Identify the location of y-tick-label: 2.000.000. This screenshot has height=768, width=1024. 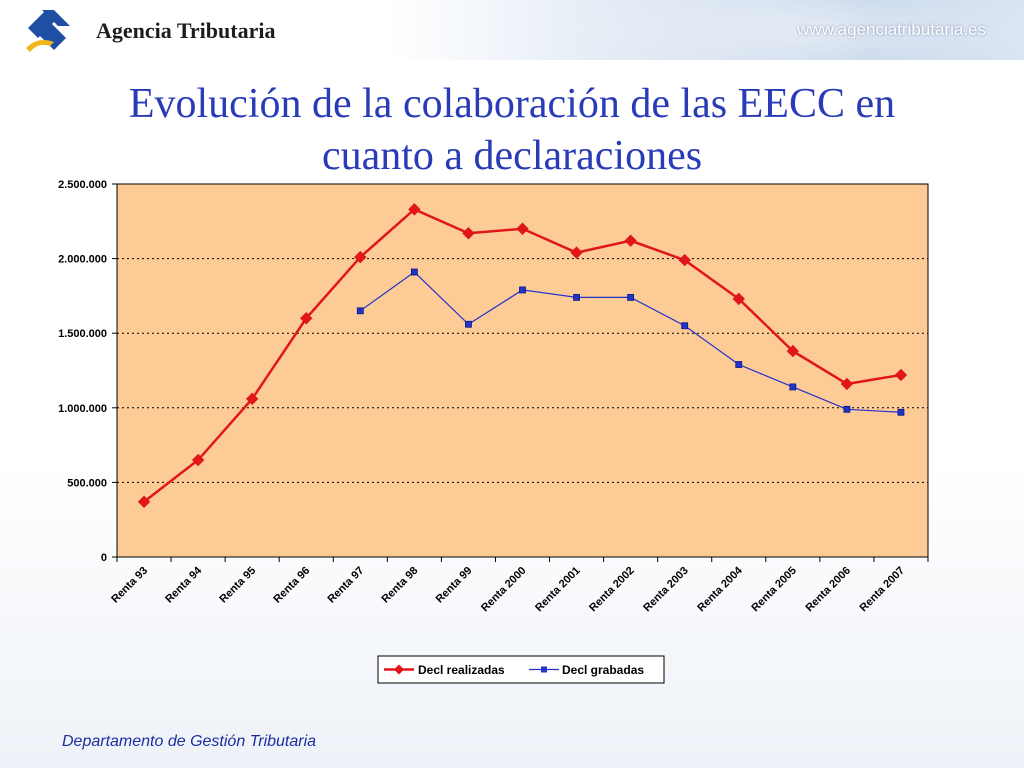
(82, 260).